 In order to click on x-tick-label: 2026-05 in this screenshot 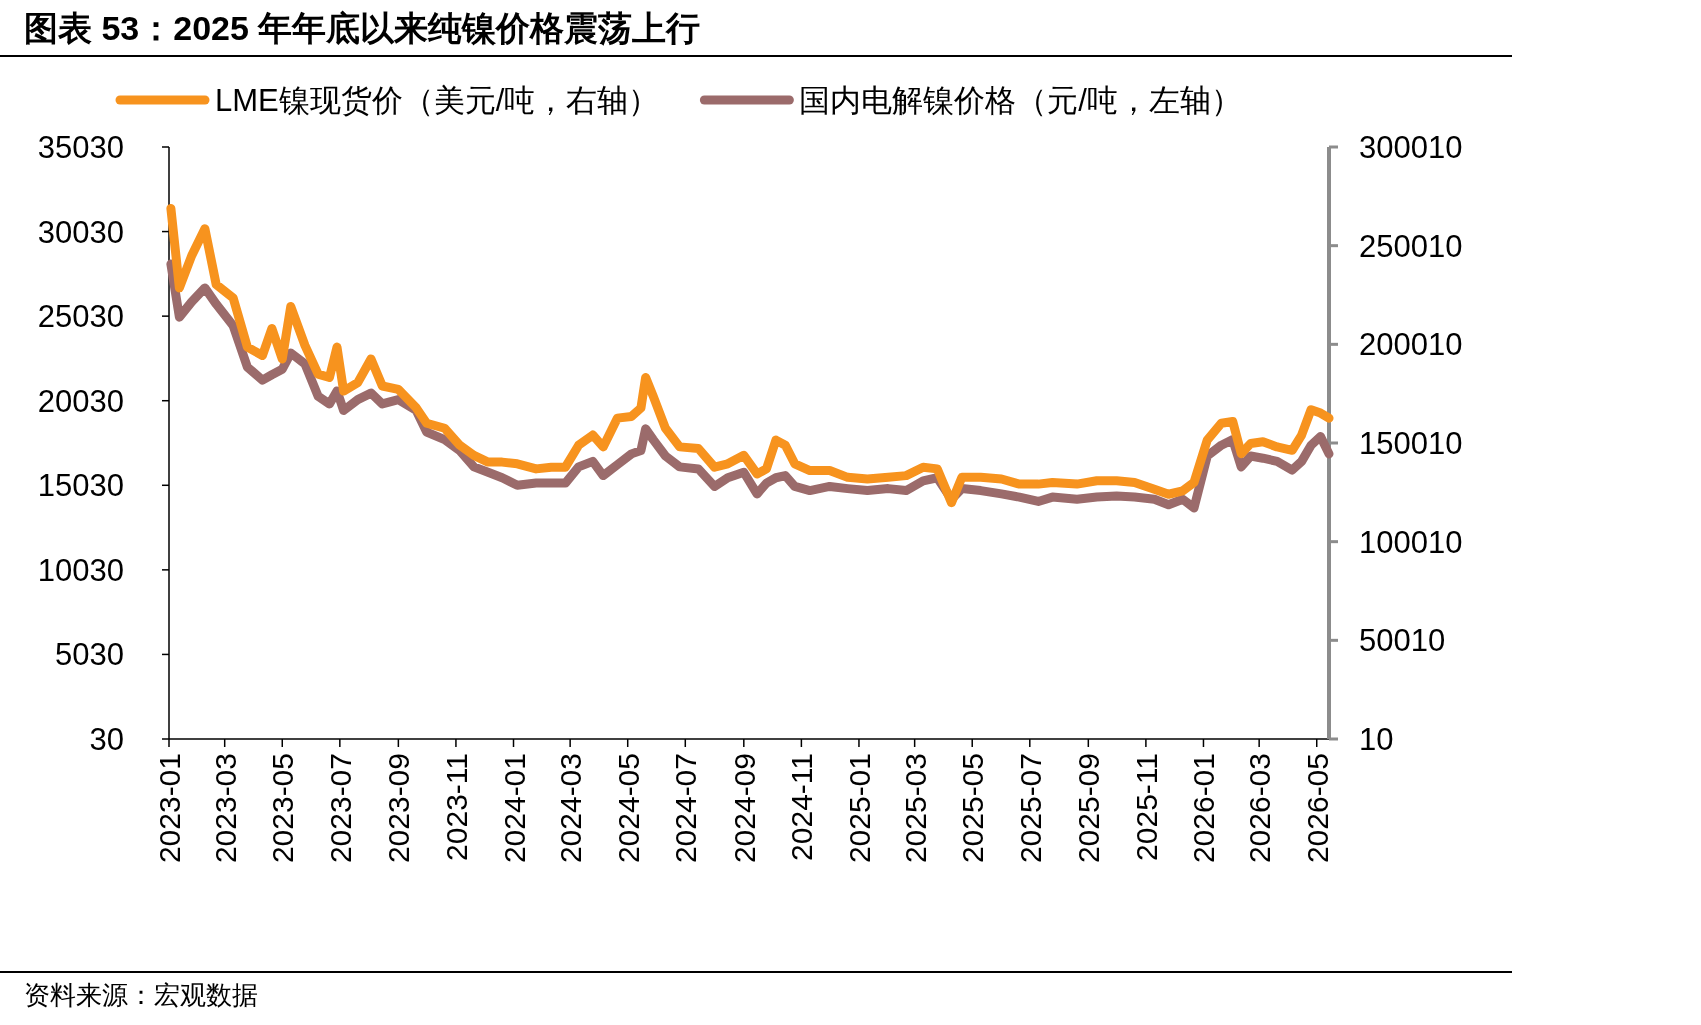, I will do `click(1317, 808)`.